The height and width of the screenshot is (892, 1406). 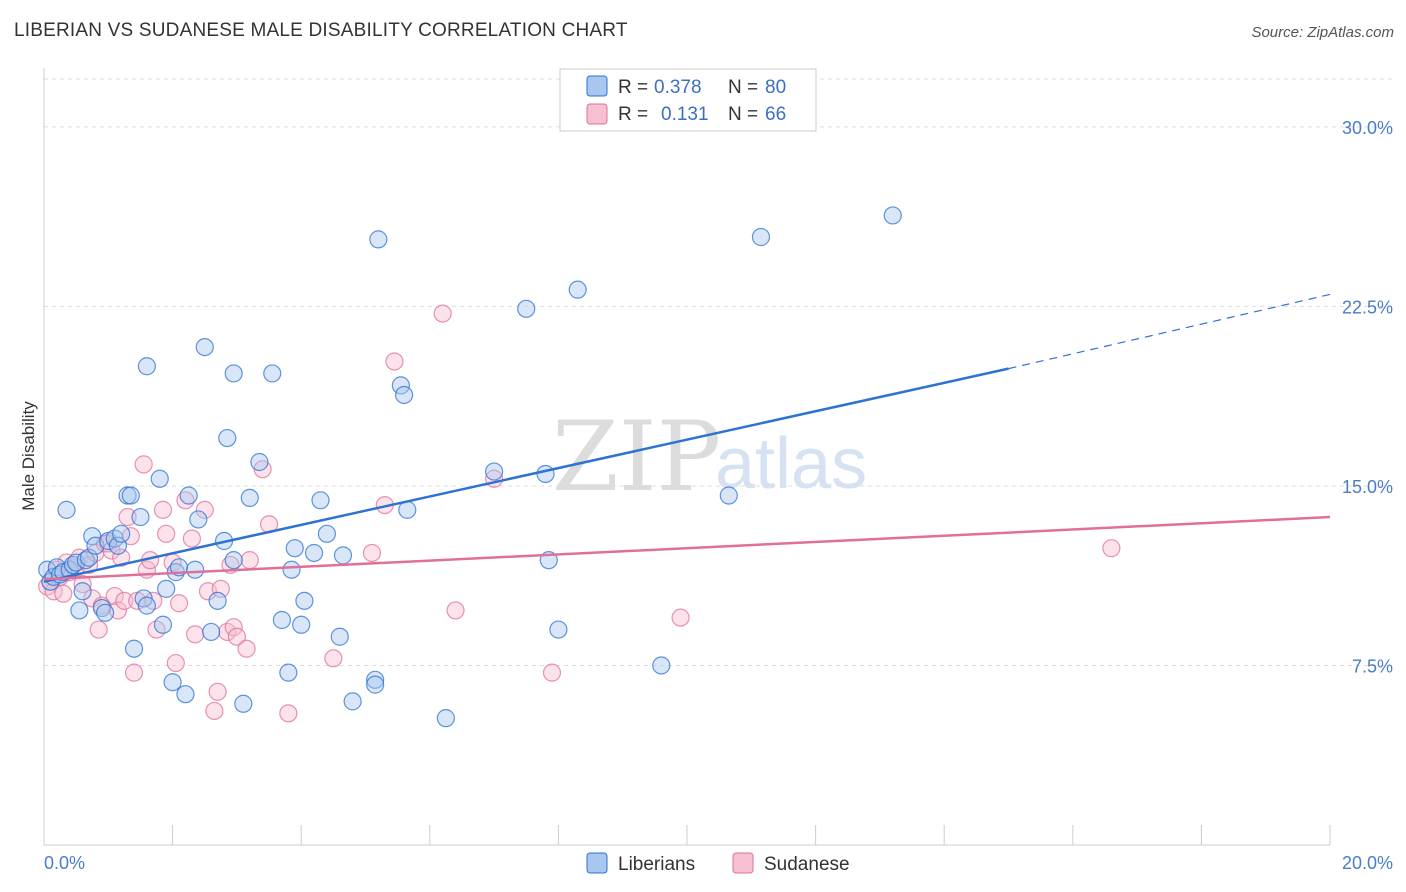 What do you see at coordinates (775, 114) in the screenshot?
I see `legend-n-value-2: 66` at bounding box center [775, 114].